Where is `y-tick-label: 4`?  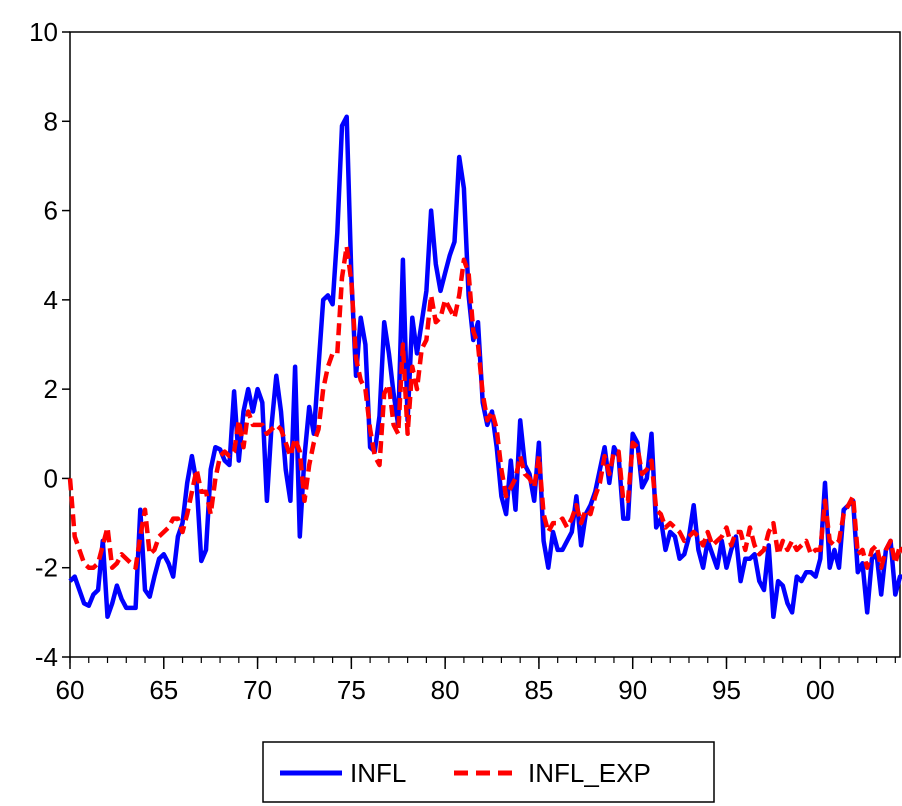
y-tick-label: 4 is located at coordinates (51, 300).